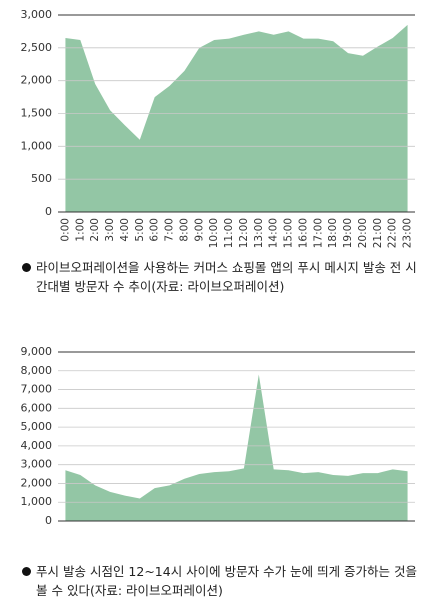 The width and height of the screenshot is (429, 605). I want to click on x-tick-label: 22:00, so click(393, 233).